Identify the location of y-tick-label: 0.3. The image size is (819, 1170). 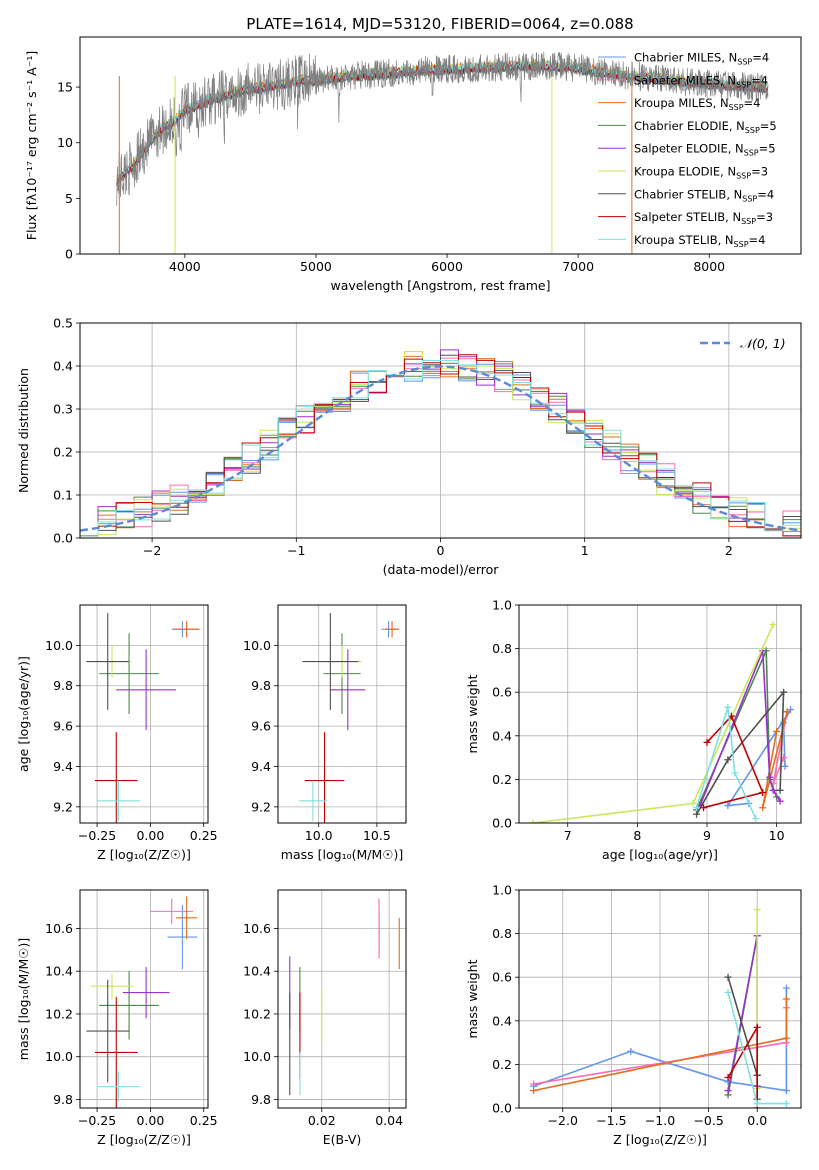
(63, 409).